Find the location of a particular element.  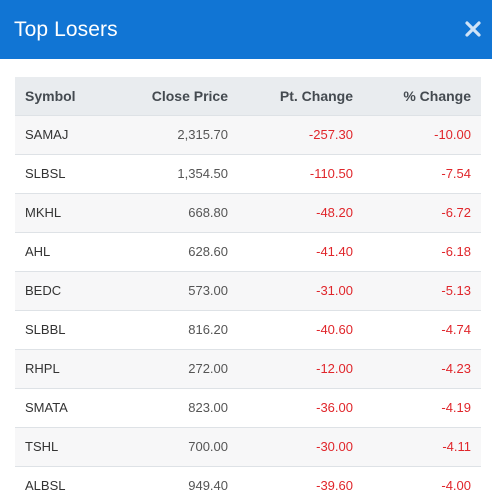

table-header: Symbol Close Price Pt. Change % Change is located at coordinates (248, 96).